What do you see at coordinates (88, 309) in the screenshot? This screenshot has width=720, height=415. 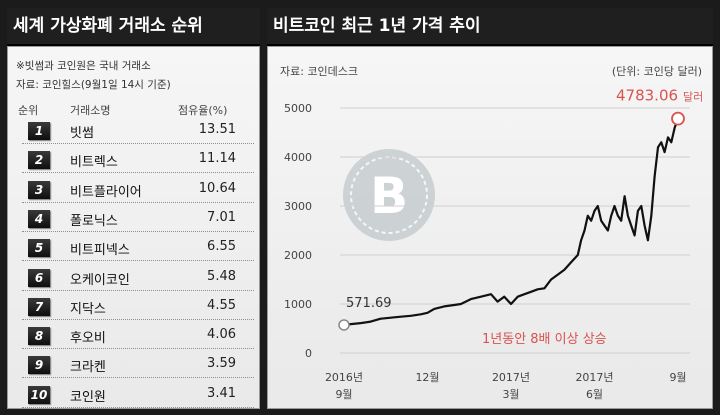 I see `exchange-name: 지닥스` at bounding box center [88, 309].